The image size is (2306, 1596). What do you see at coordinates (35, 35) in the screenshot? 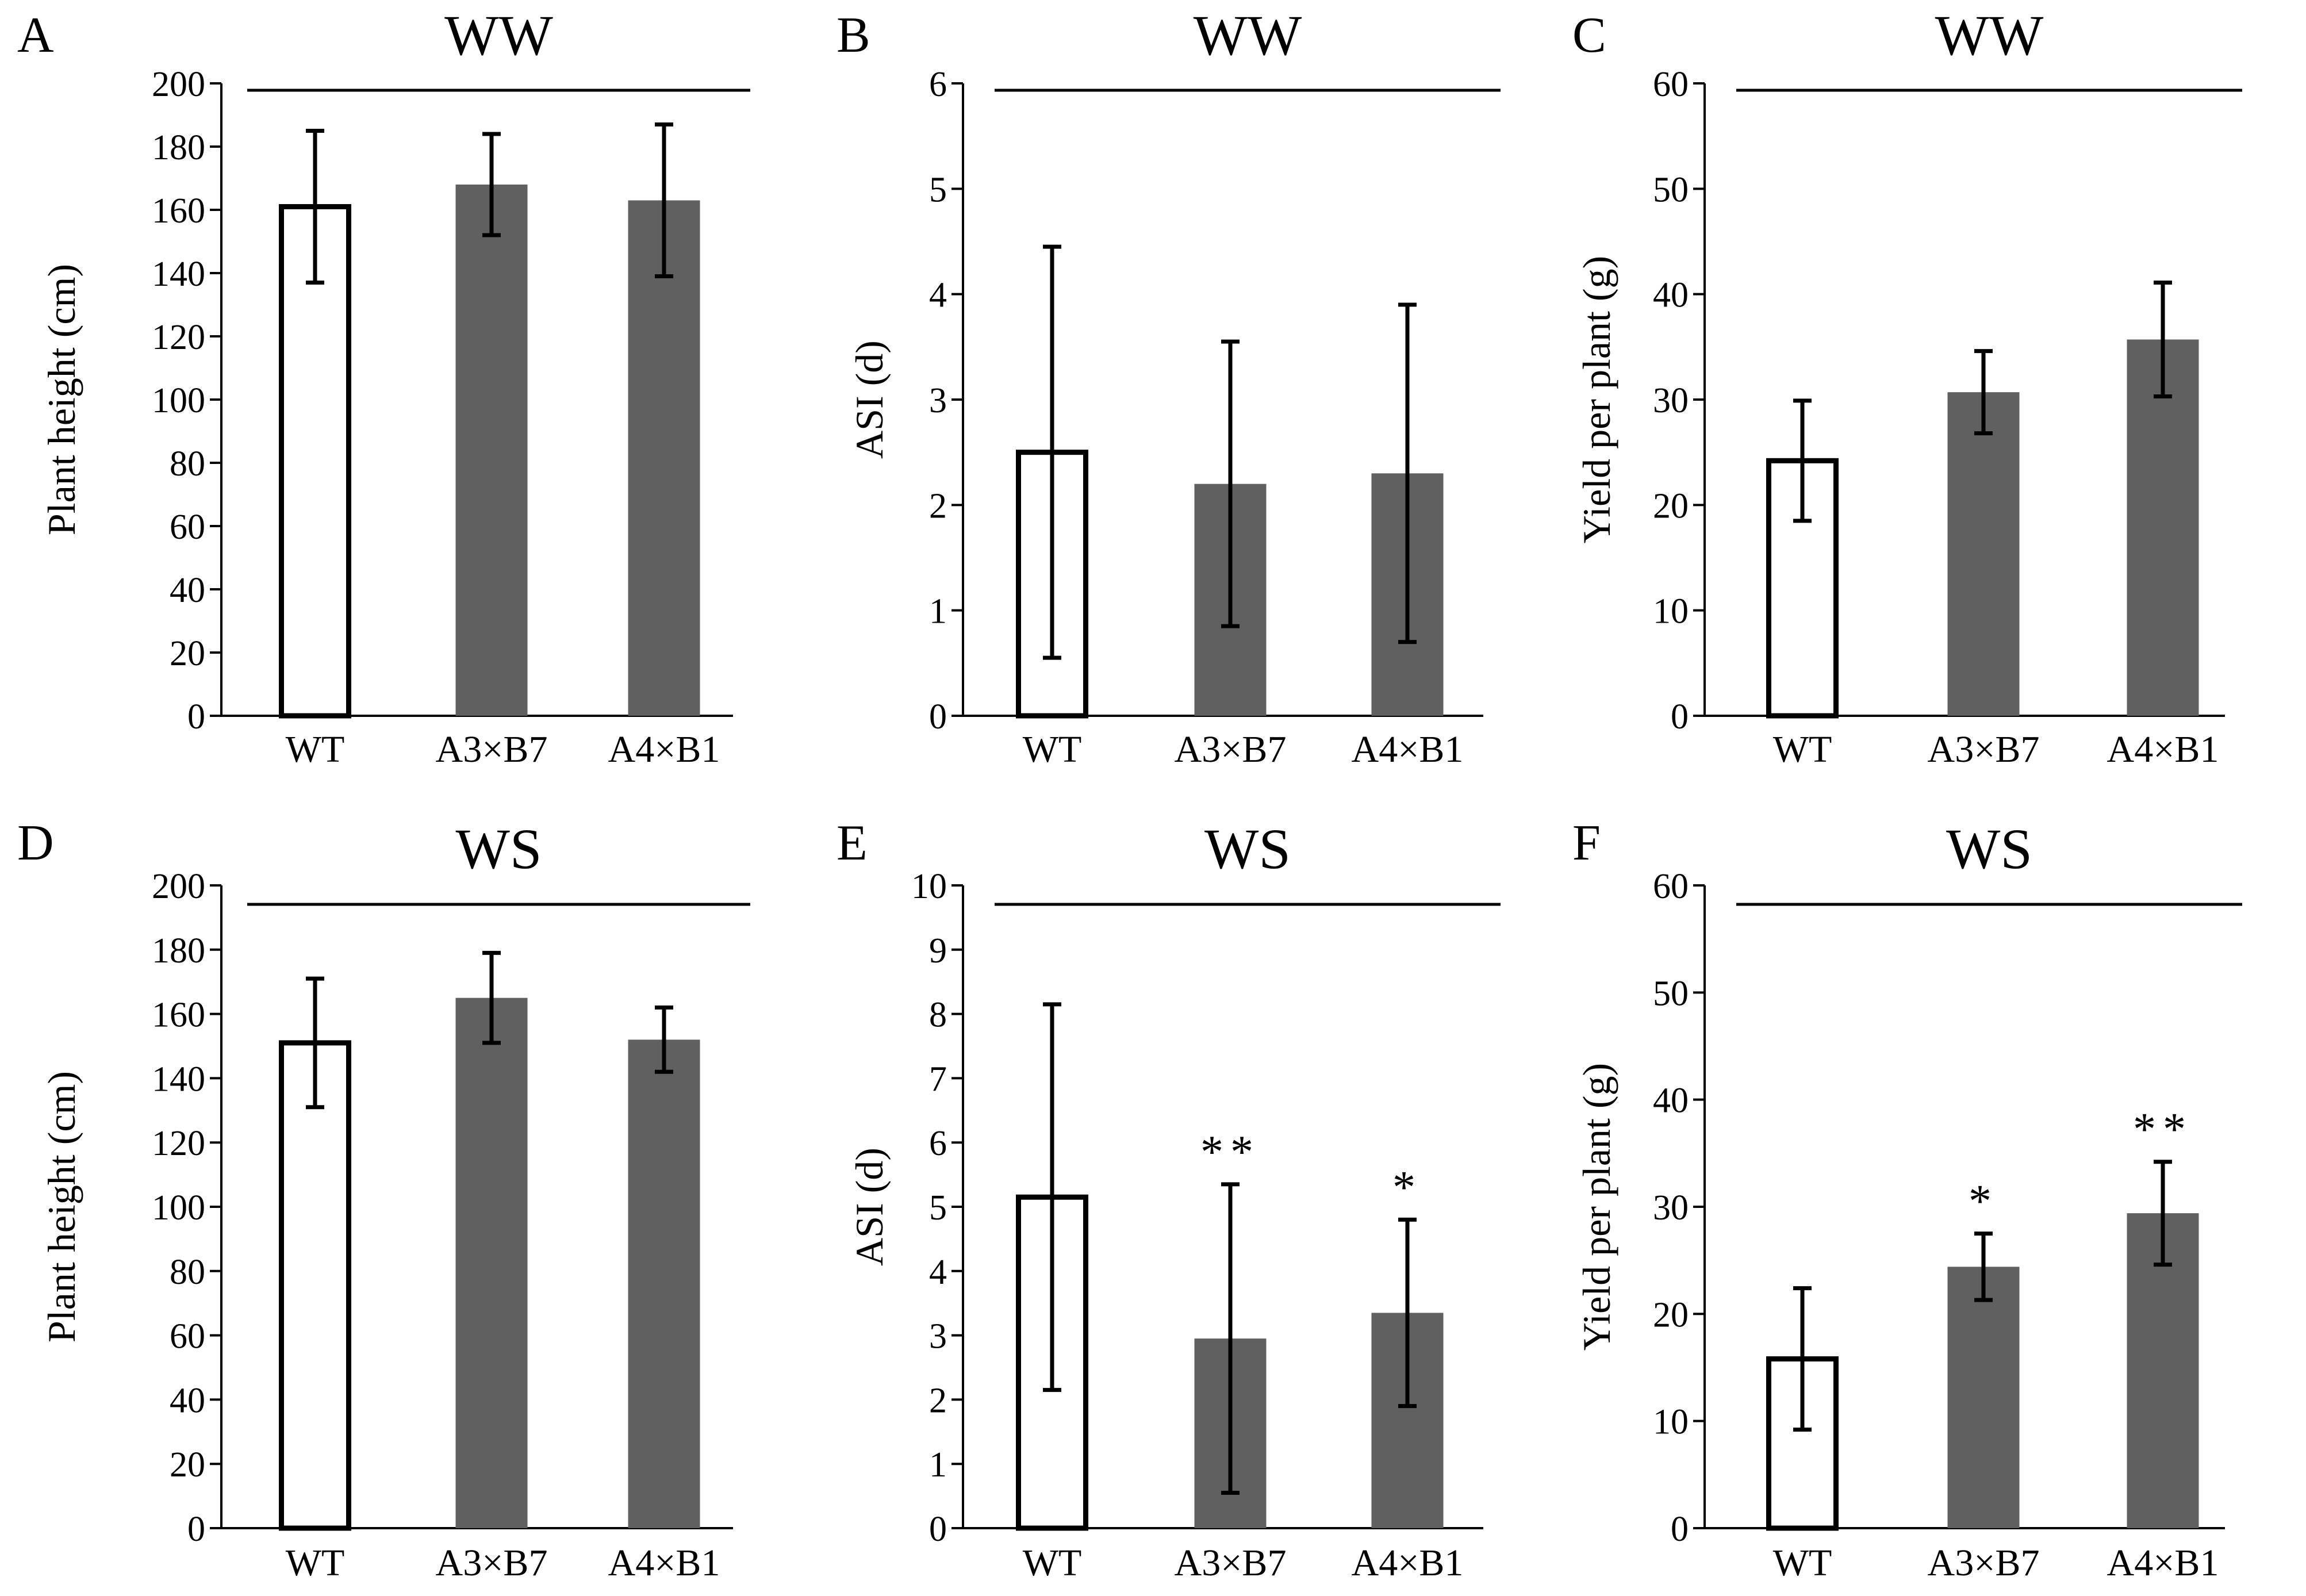
I see `panel-label: A` at bounding box center [35, 35].